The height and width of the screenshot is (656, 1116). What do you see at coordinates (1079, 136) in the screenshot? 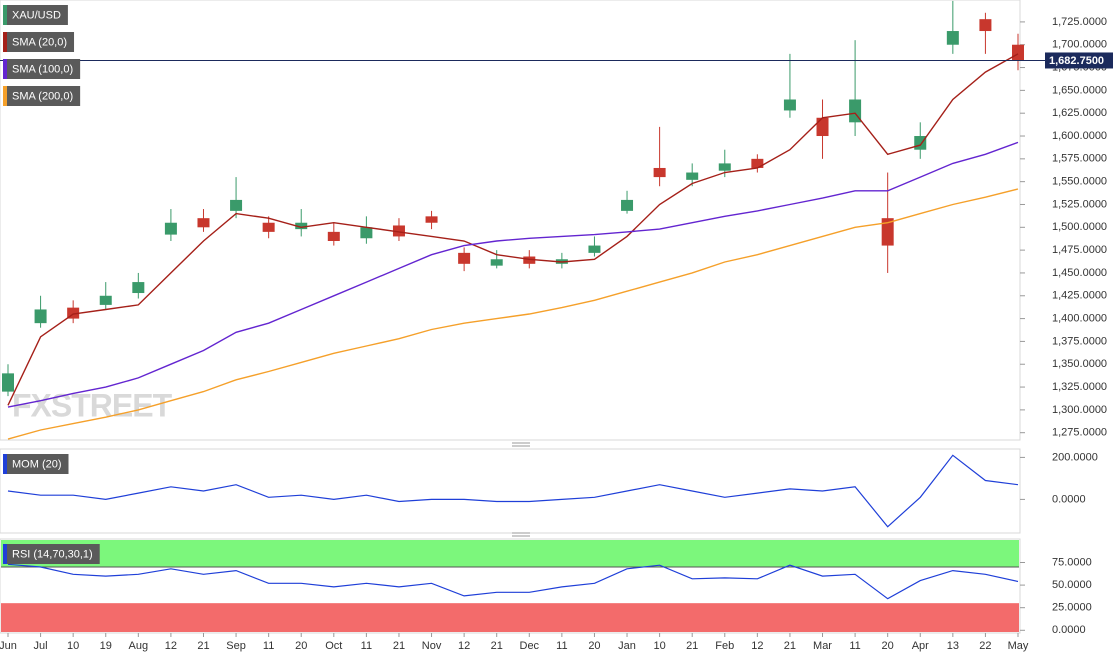
I see `y-tick-label: 1,600.0000` at bounding box center [1079, 136].